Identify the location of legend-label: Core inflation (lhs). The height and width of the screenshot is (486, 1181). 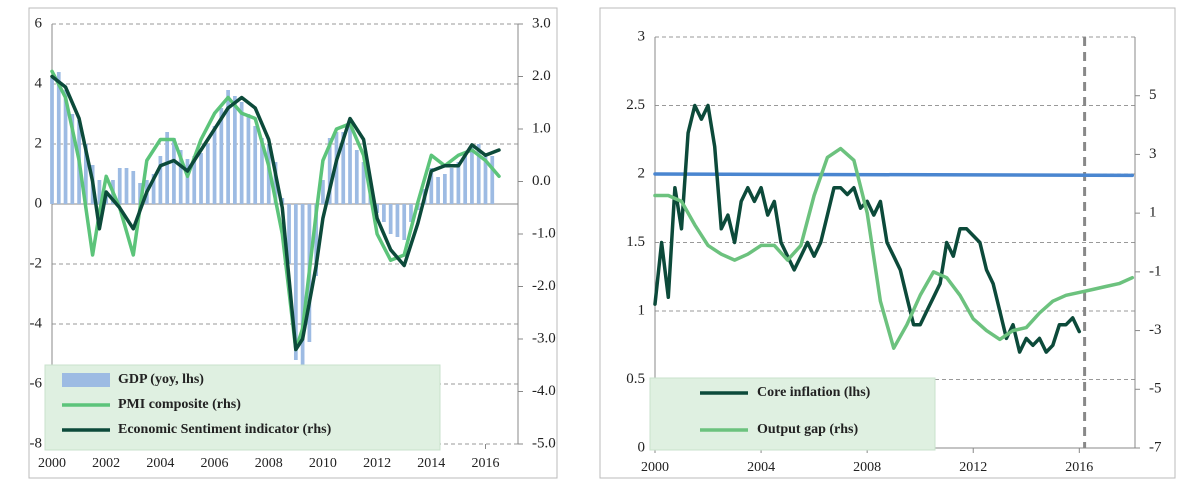
(814, 392).